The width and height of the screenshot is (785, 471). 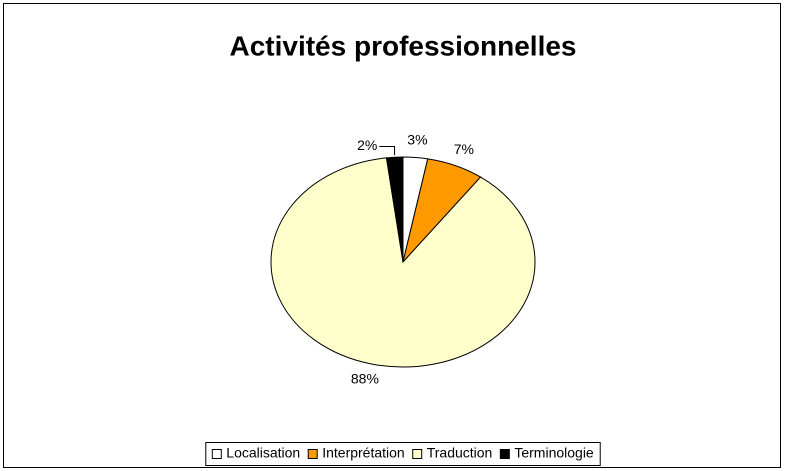 I want to click on data-label: 7%, so click(x=464, y=149).